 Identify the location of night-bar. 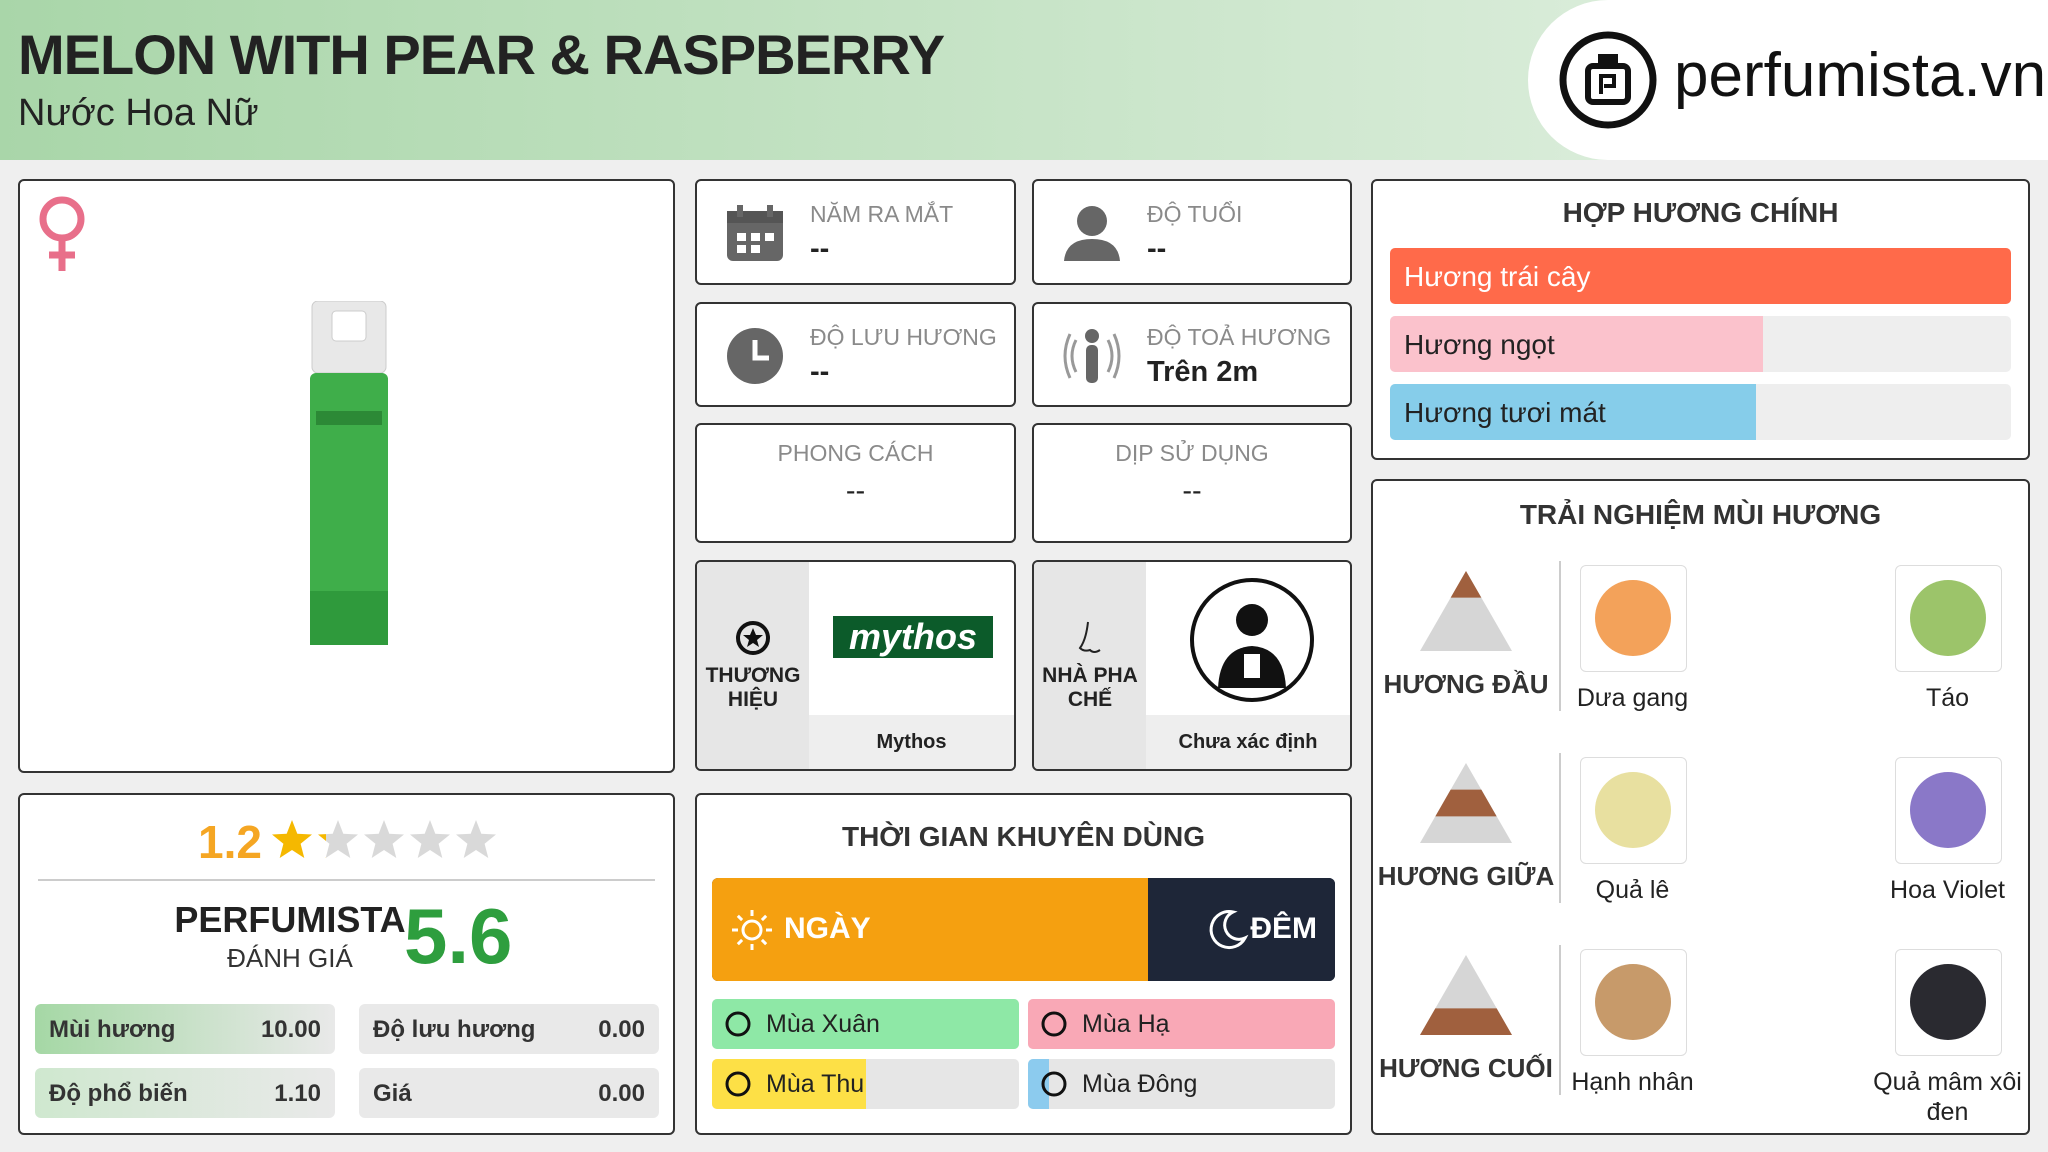
(1241, 929).